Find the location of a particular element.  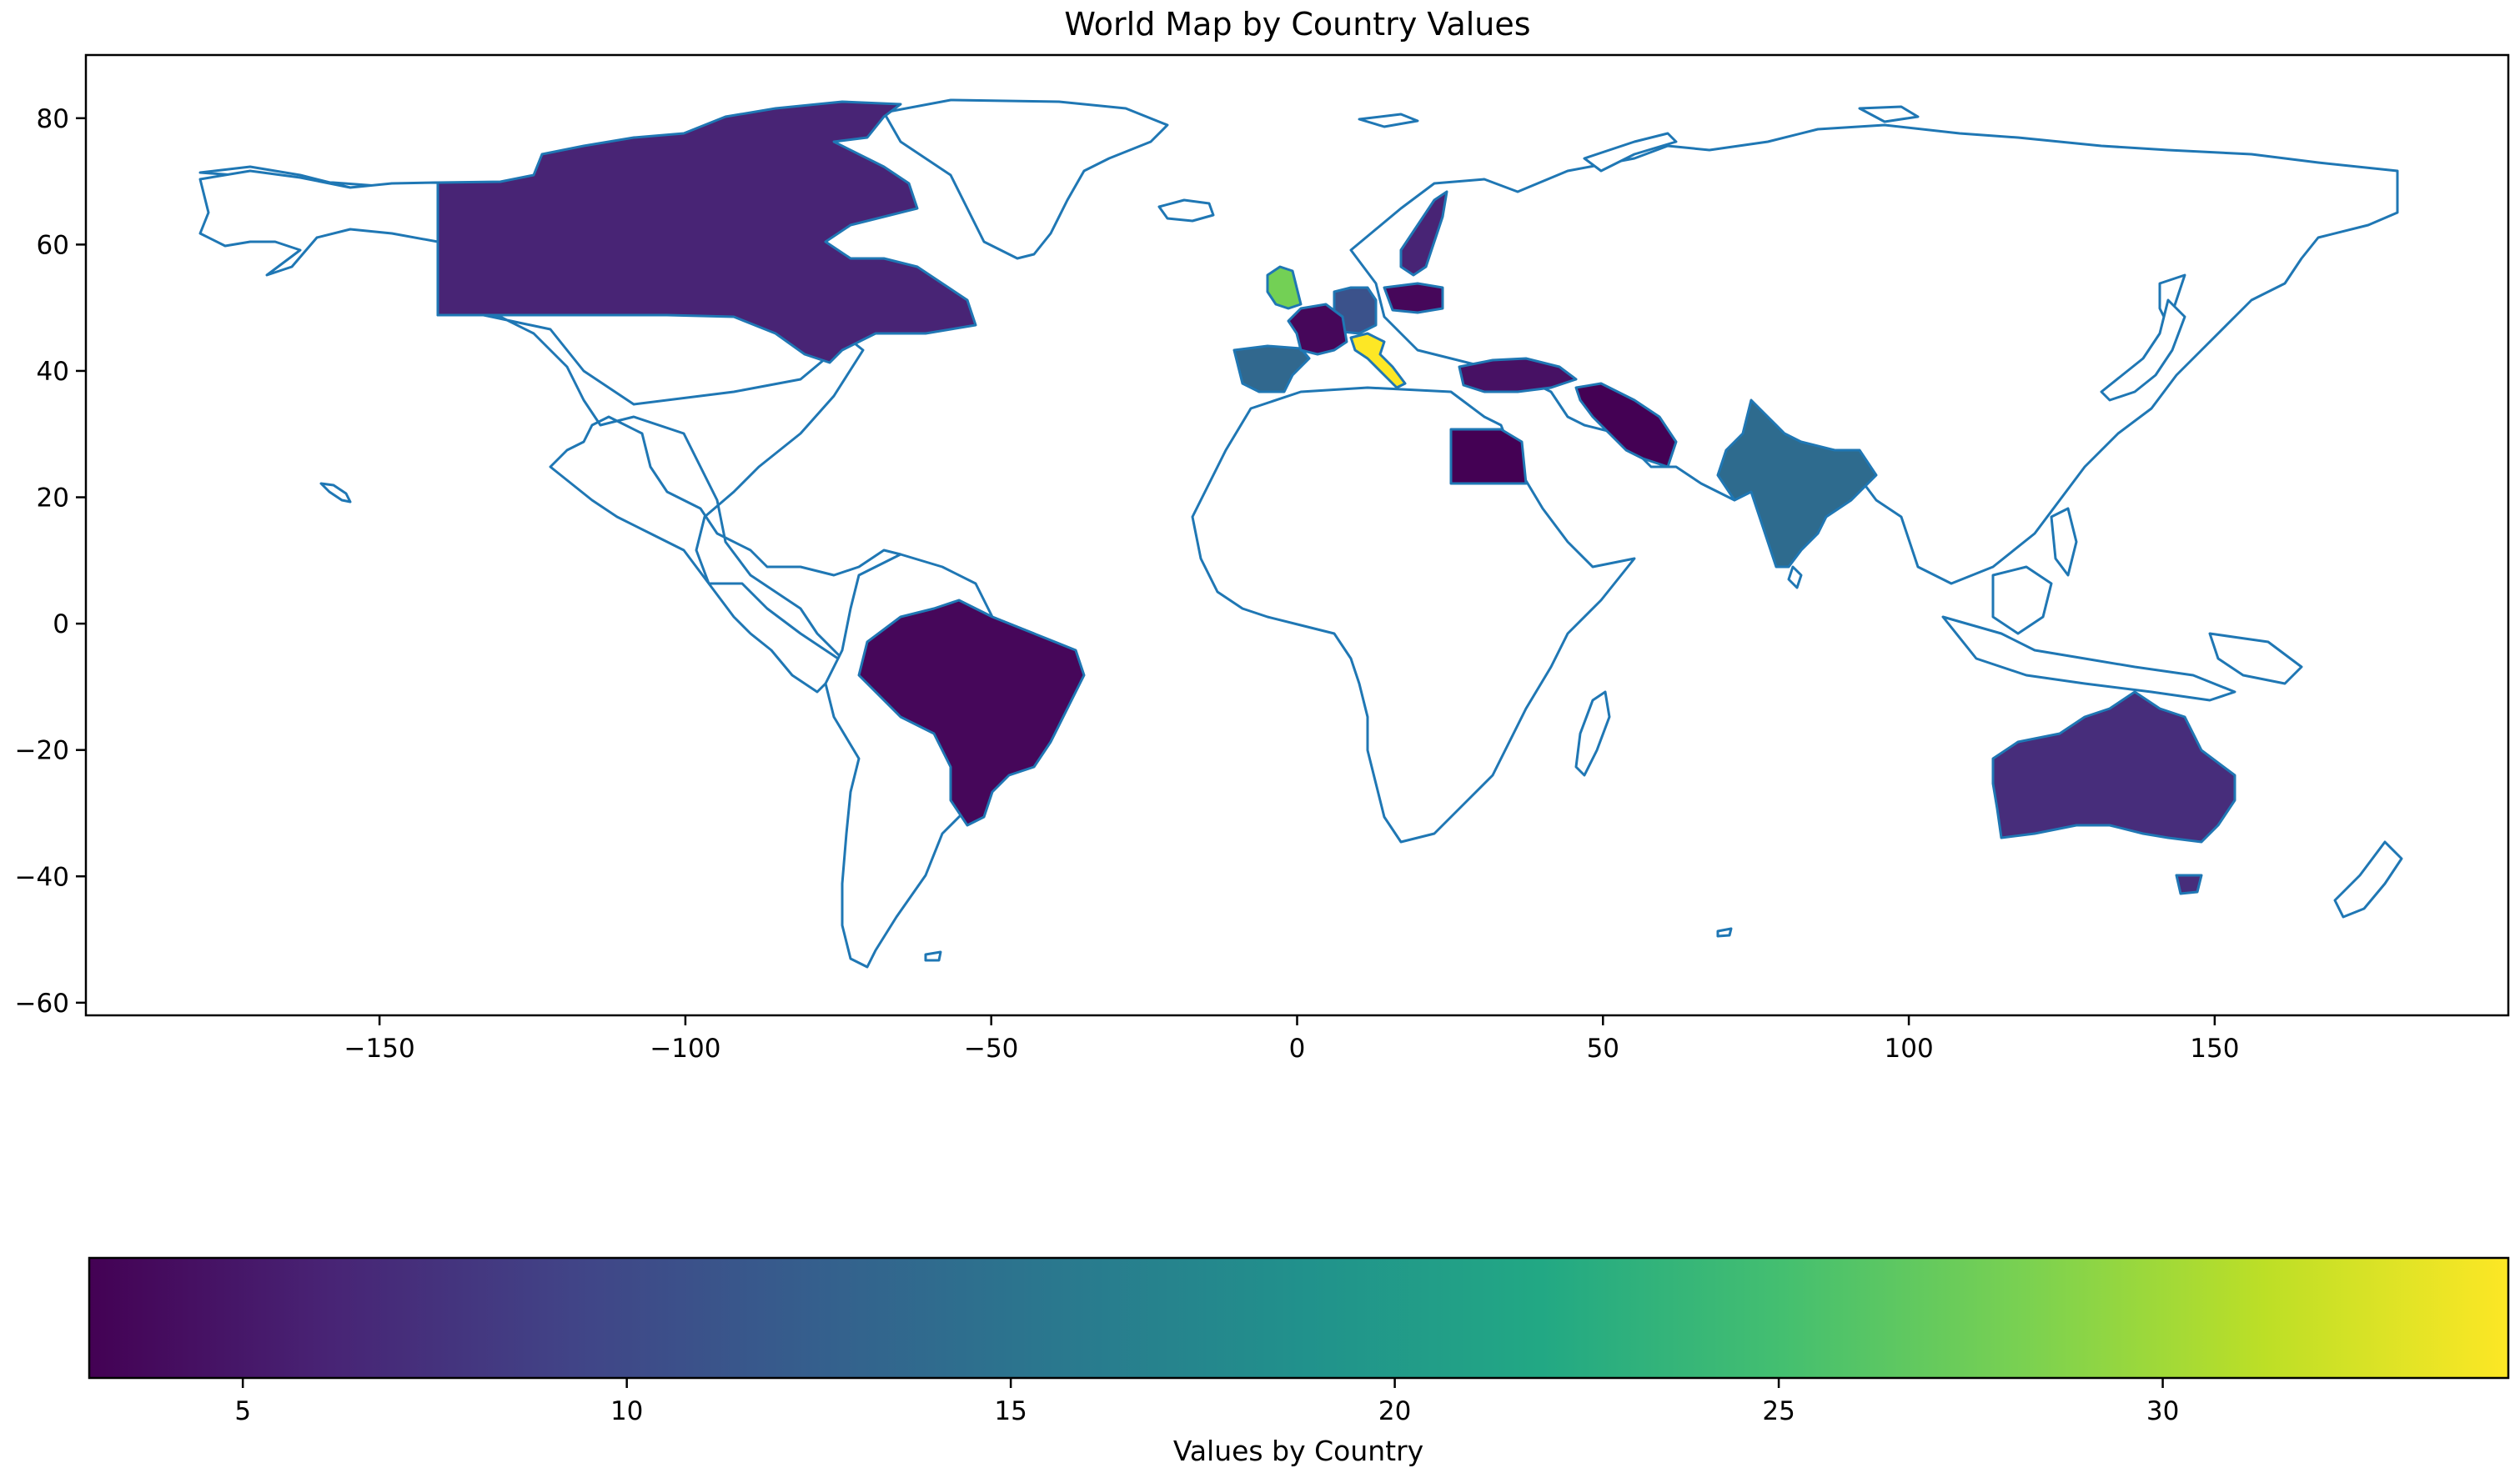

y-tick-label: 60 is located at coordinates (53, 245).